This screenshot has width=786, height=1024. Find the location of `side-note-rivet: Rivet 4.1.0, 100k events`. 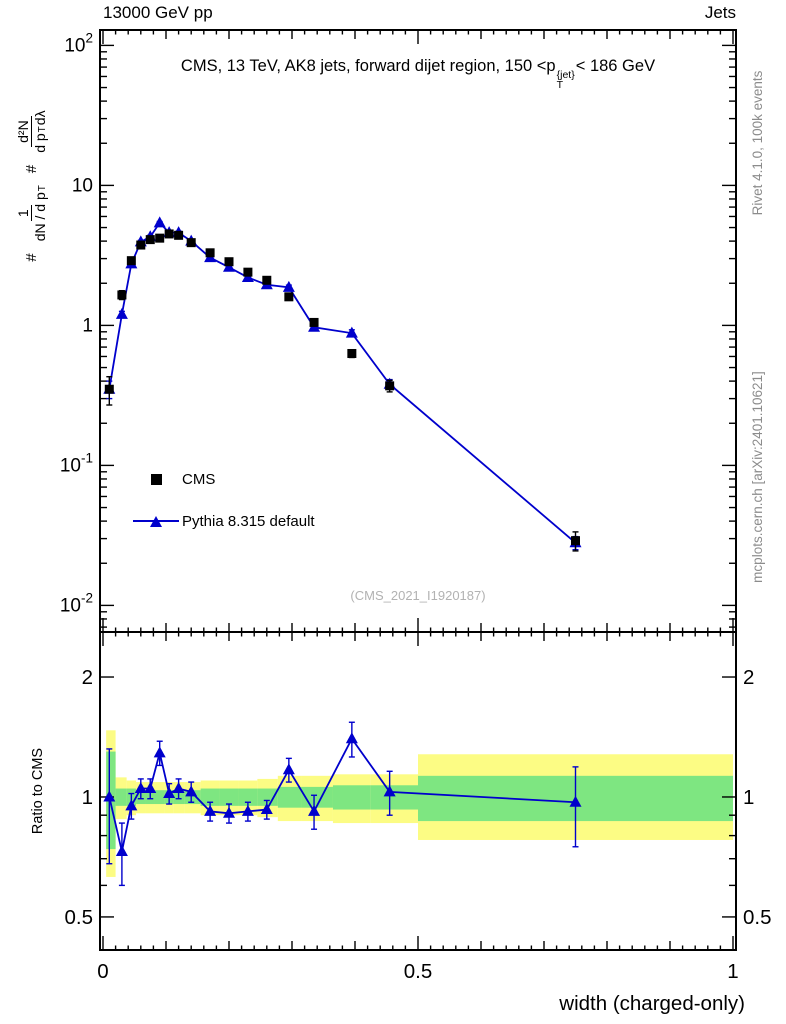

side-note-rivet: Rivet 4.1.0, 100k events is located at coordinates (757, 143).